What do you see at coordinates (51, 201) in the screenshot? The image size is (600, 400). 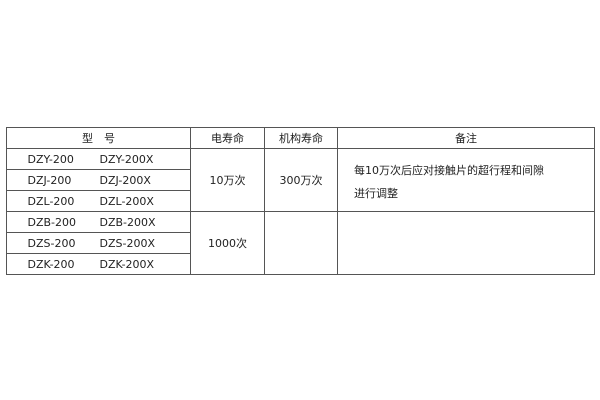 I see `model-a: DZL-200` at bounding box center [51, 201].